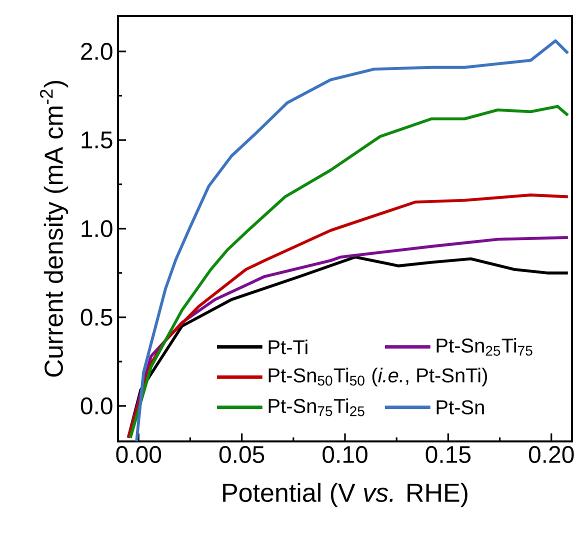 This screenshot has height=536, width=588. What do you see at coordinates (97, 140) in the screenshot?
I see `y-tick-label: 1.5` at bounding box center [97, 140].